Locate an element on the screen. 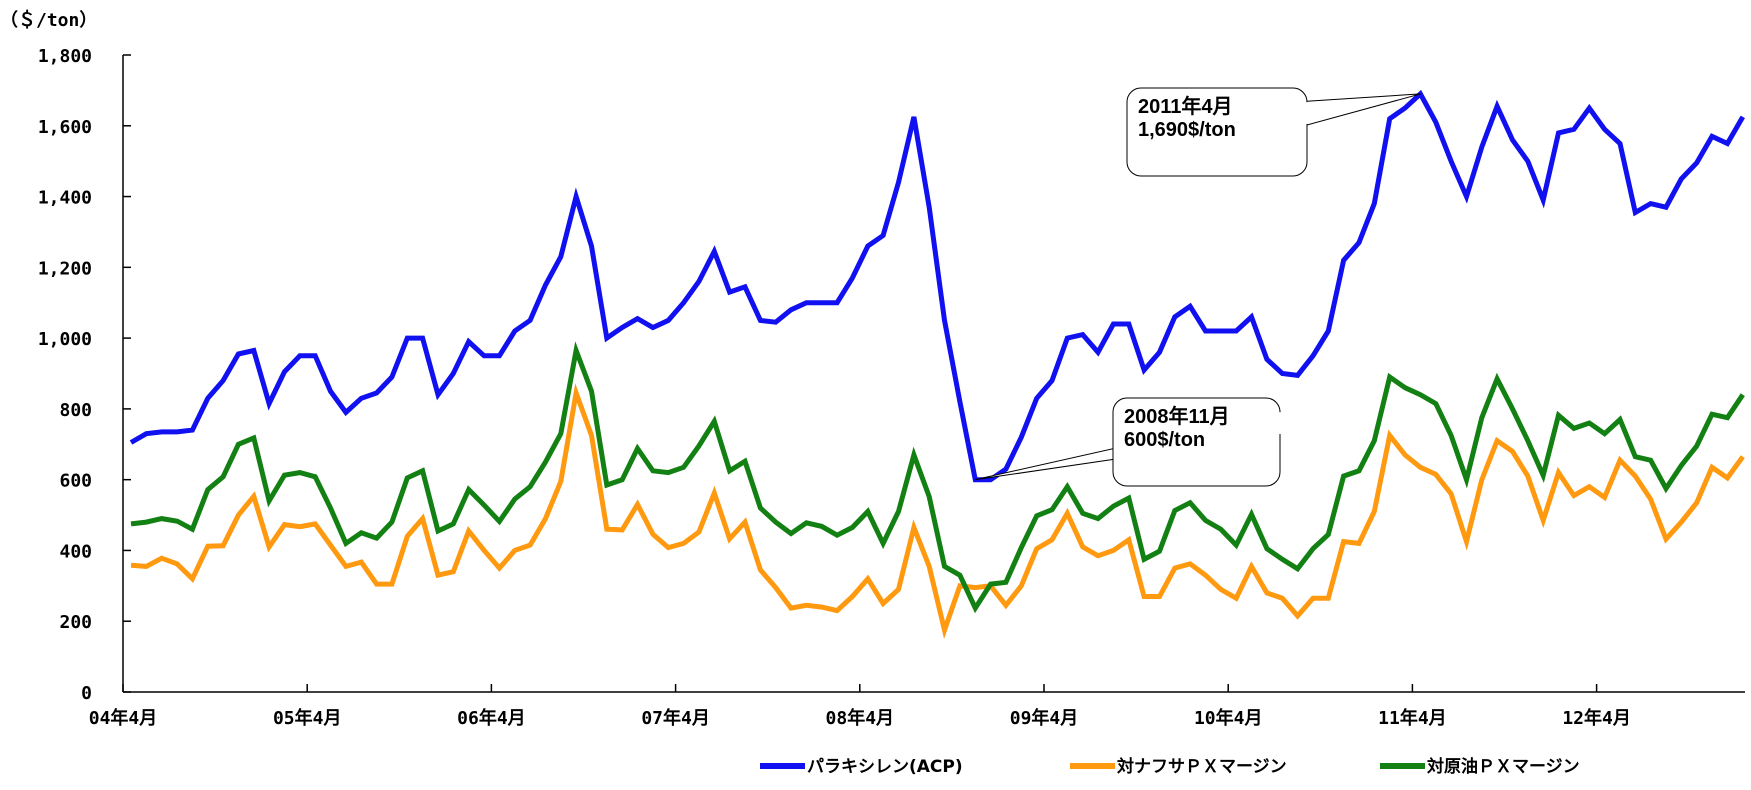 The height and width of the screenshot is (790, 1751). callout-value: 600$/ton is located at coordinates (1164, 440).